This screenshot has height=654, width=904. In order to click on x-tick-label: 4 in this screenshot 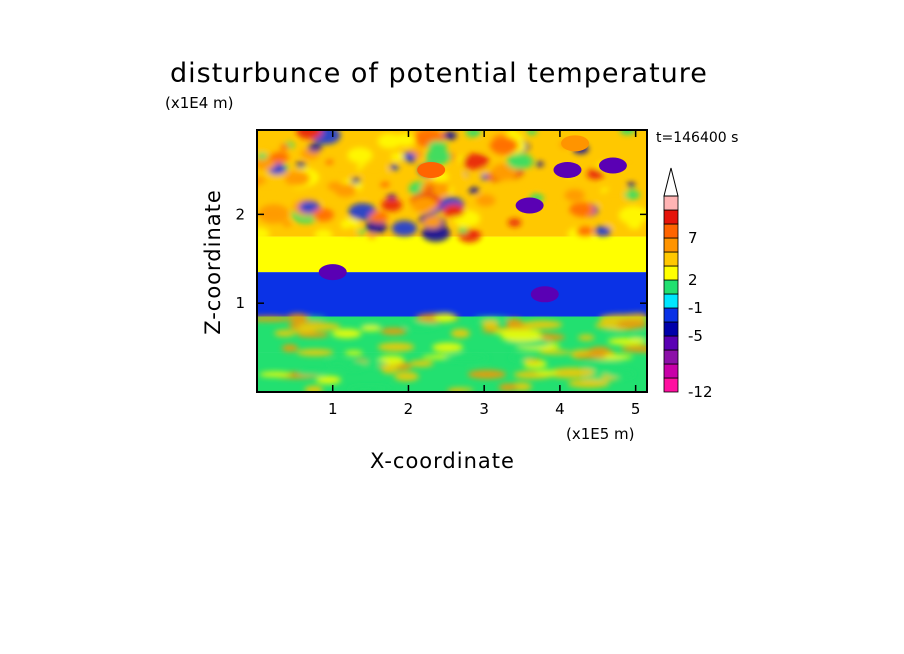, I will do `click(560, 409)`.